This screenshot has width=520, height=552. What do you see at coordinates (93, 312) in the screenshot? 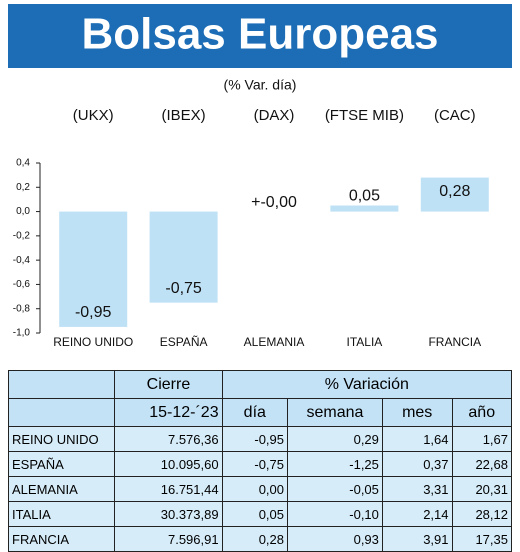
I see `value-label: -0,95` at bounding box center [93, 312].